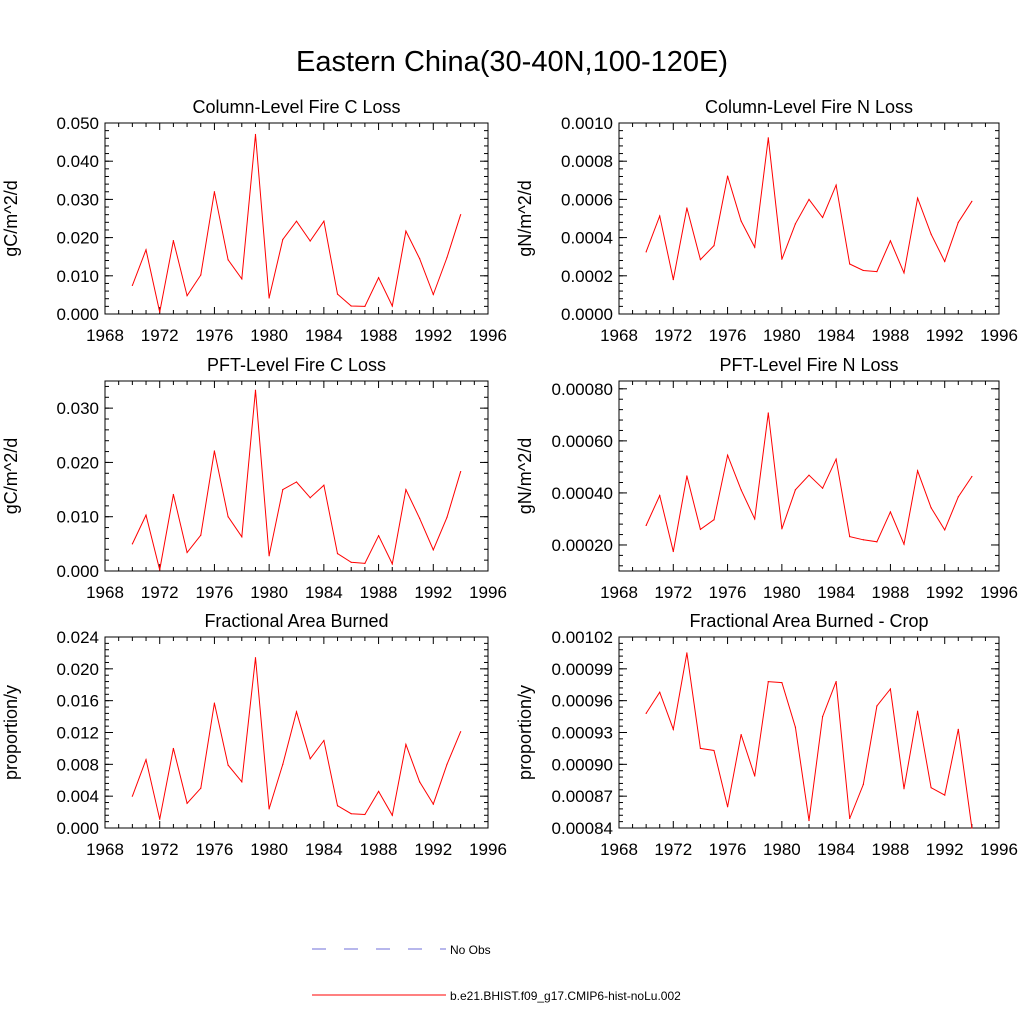 The image size is (1024, 1024). What do you see at coordinates (582, 733) in the screenshot?
I see `y-tick-label: 0.00093` at bounding box center [582, 733].